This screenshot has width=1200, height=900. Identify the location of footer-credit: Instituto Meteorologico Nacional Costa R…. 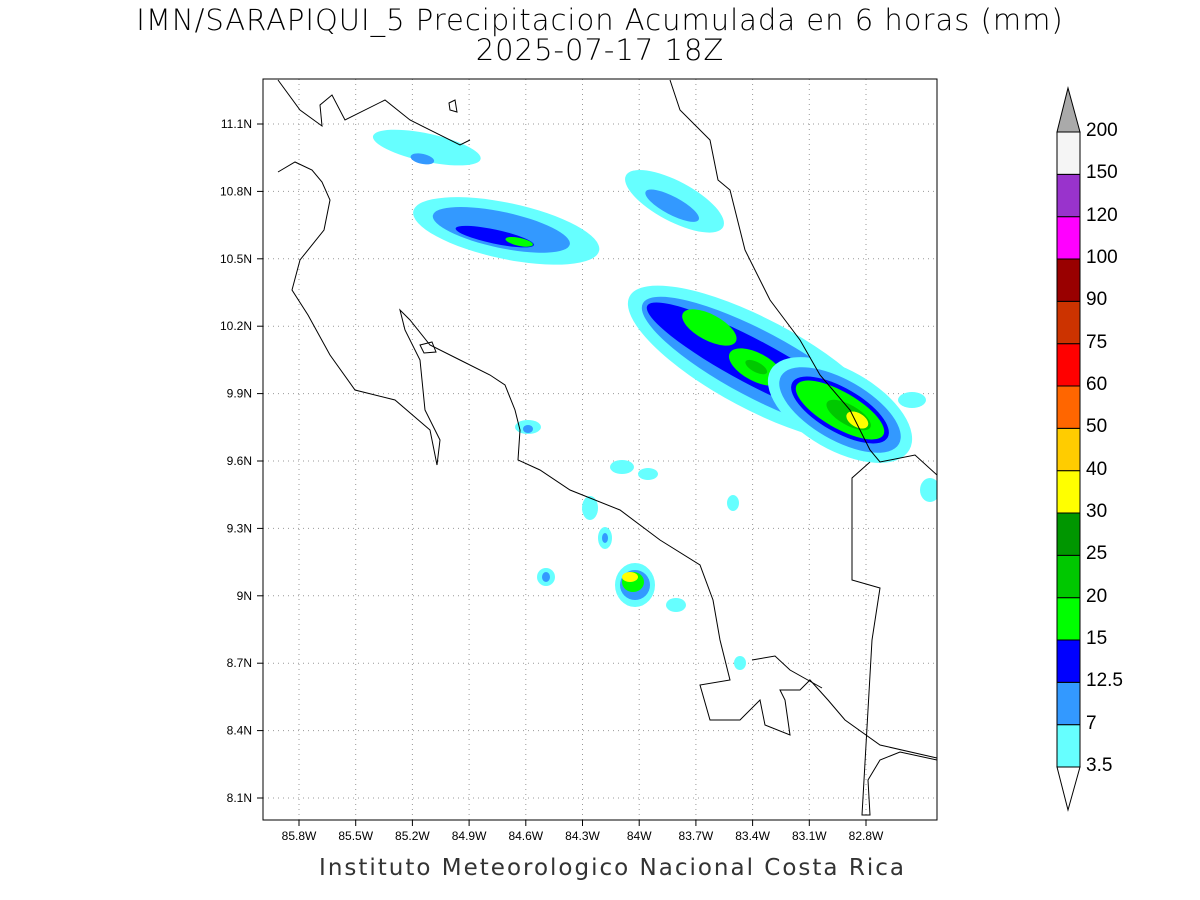
(612, 868).